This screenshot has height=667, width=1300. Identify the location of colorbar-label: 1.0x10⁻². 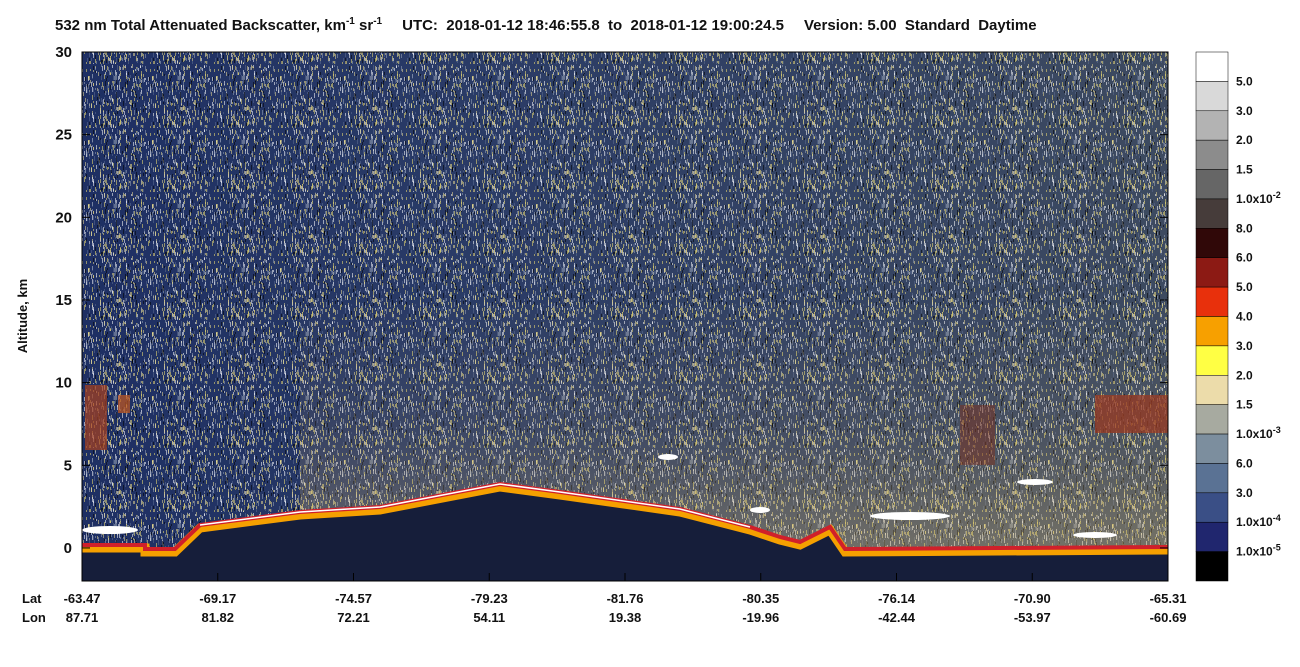
(1258, 198).